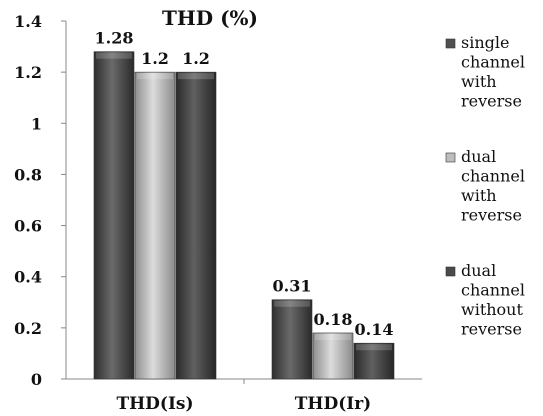 The image size is (543, 416). Describe the element at coordinates (210, 18) in the screenshot. I see `chart-title: THD (%)` at that location.